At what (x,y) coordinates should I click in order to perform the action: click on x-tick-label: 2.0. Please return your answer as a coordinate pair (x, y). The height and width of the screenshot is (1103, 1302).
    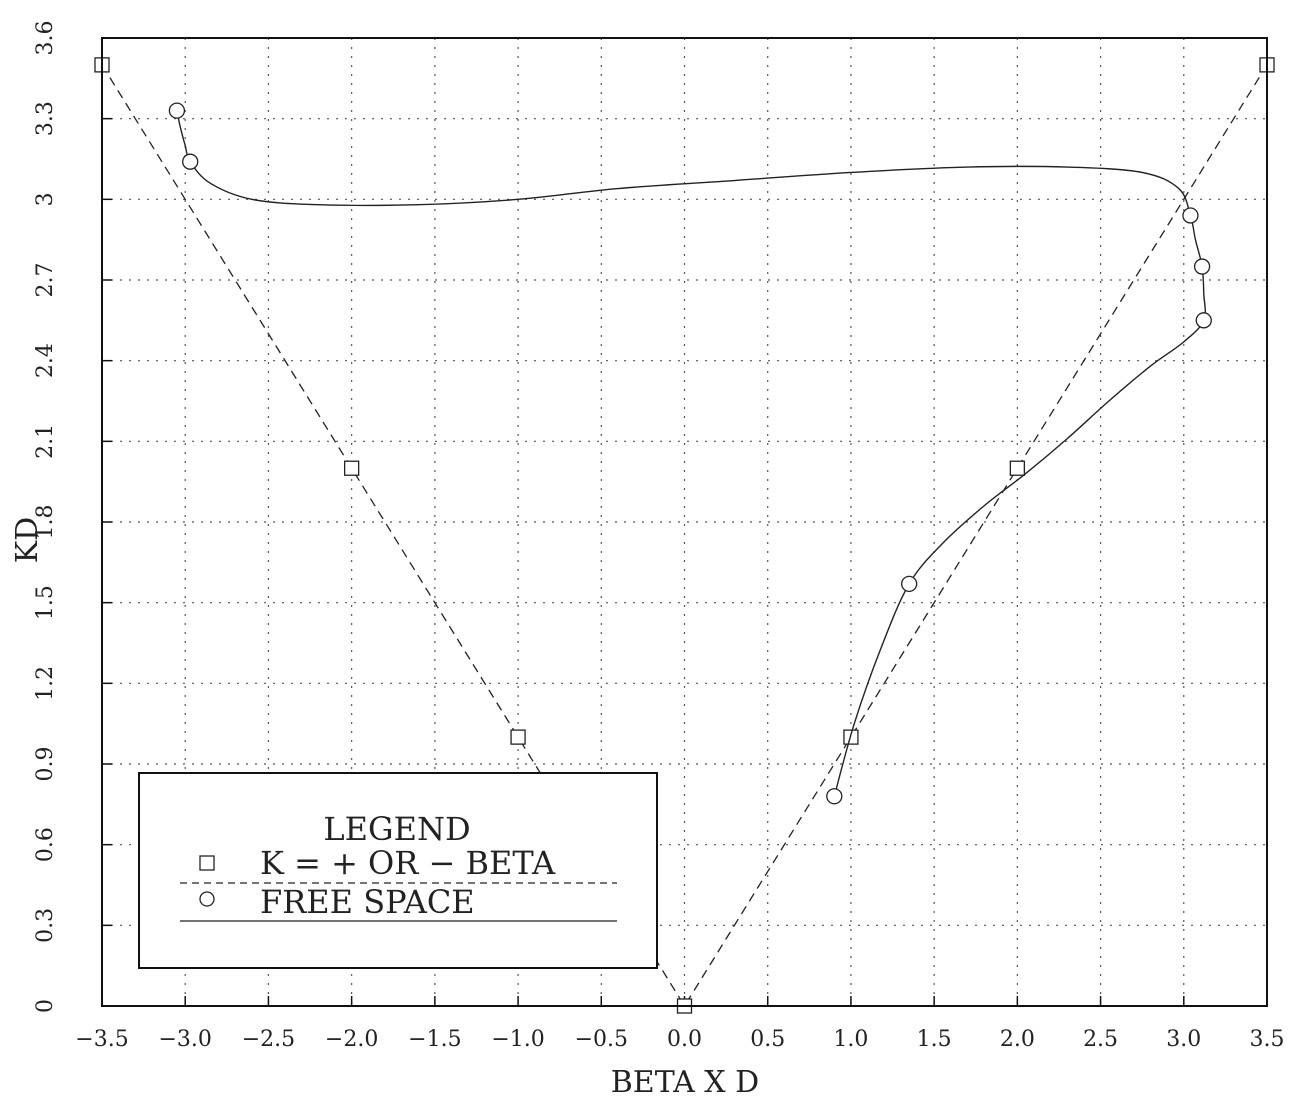
    Looking at the image, I should click on (1017, 1039).